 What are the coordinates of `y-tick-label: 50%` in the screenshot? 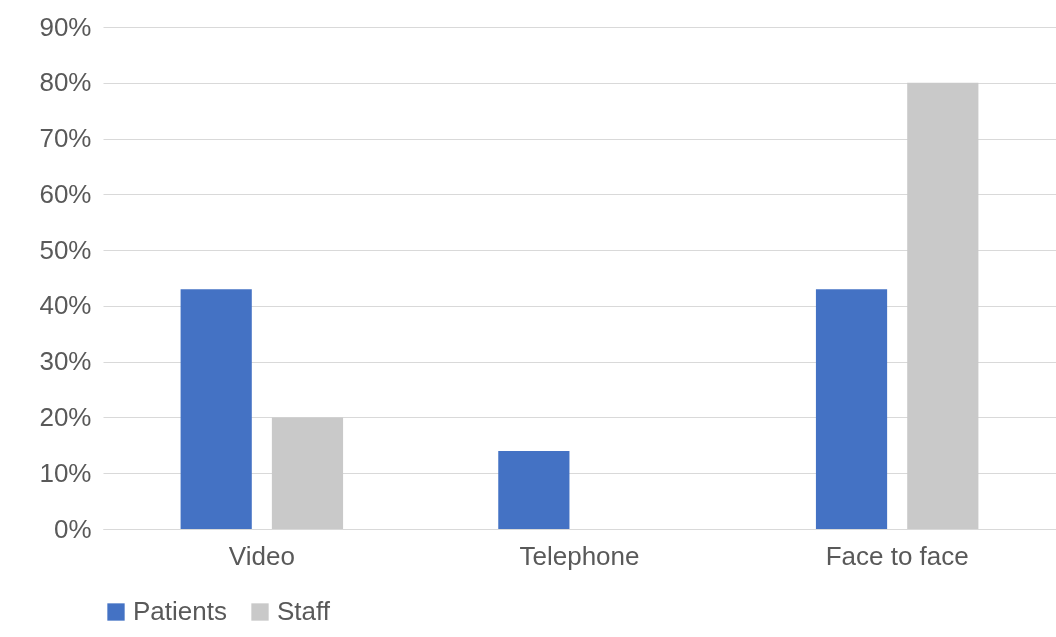 It's located at (65, 249).